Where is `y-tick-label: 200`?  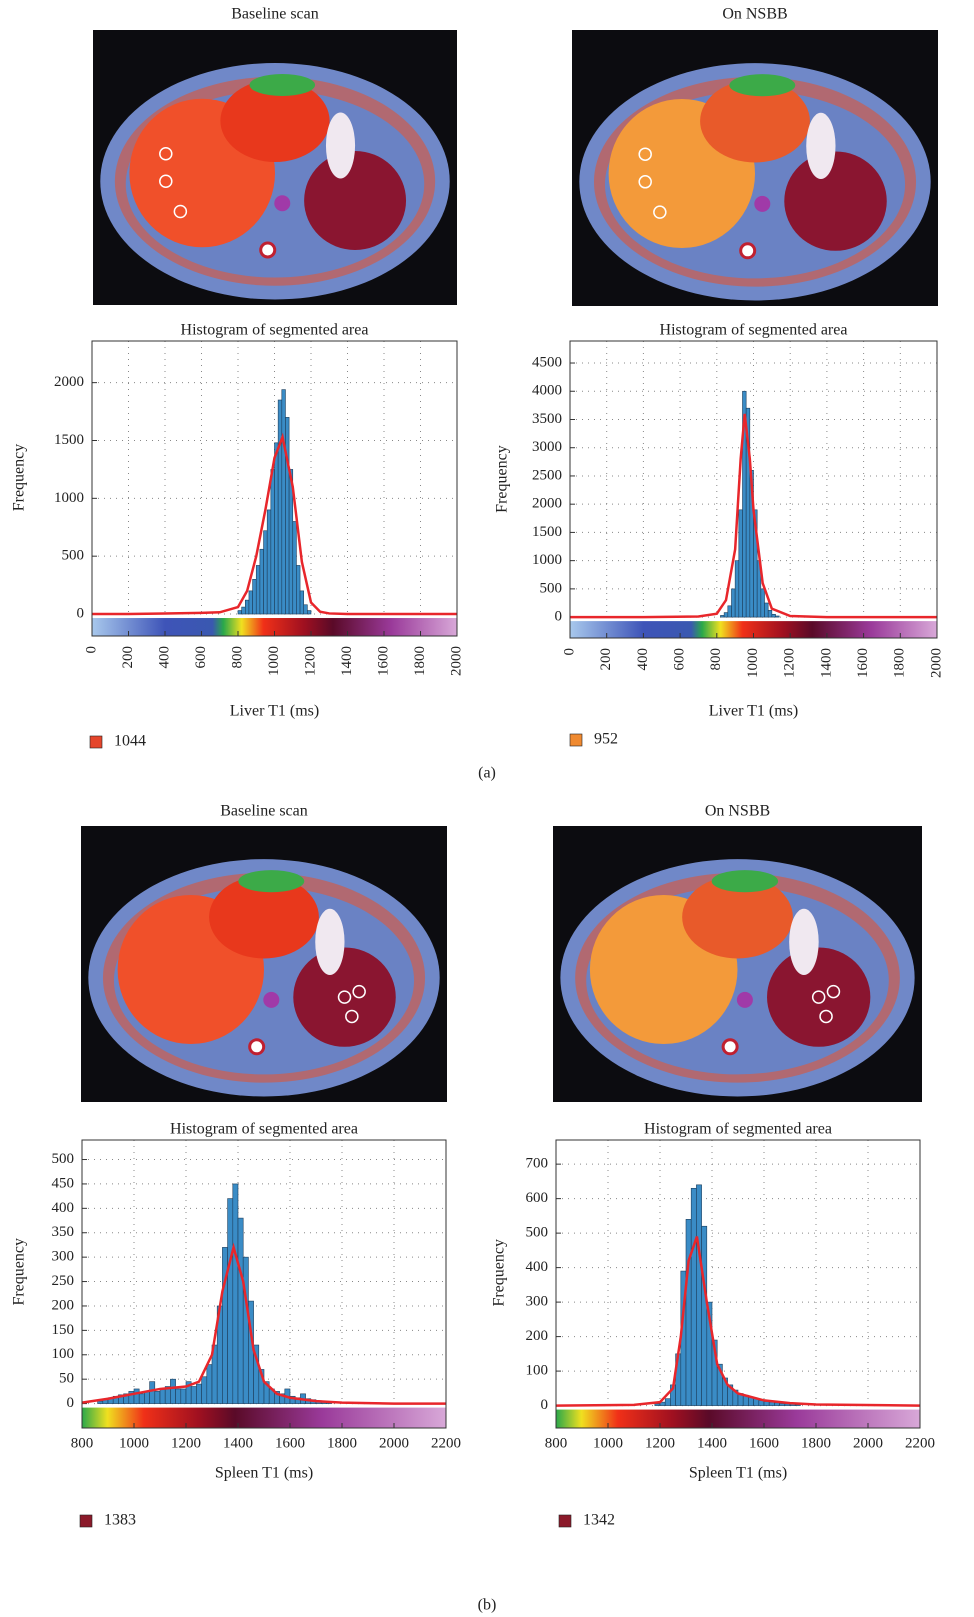
y-tick-label: 200 is located at coordinates (537, 1336).